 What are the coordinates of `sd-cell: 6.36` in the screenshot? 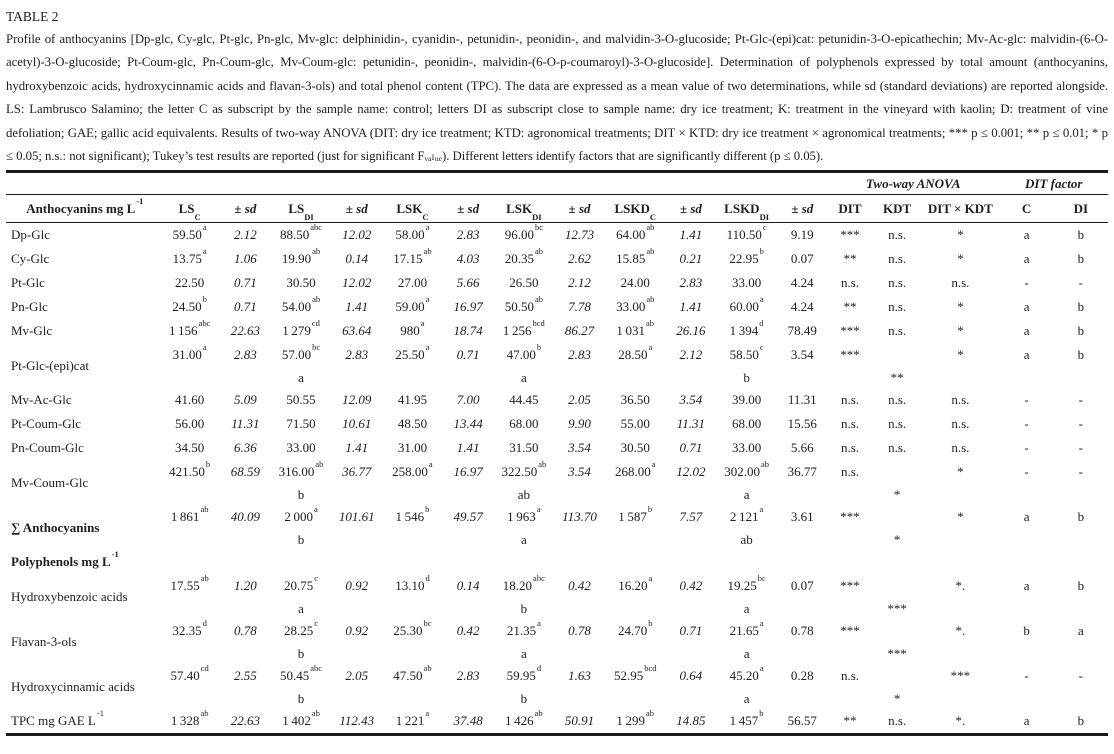 It's located at (245, 448).